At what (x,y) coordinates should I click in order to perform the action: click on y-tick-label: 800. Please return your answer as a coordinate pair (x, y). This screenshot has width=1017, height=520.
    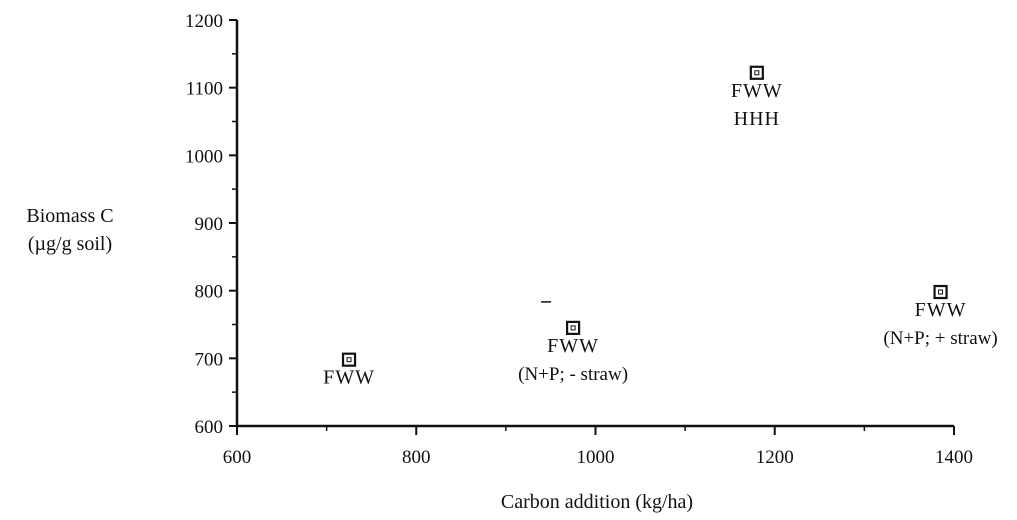
    Looking at the image, I should click on (209, 292).